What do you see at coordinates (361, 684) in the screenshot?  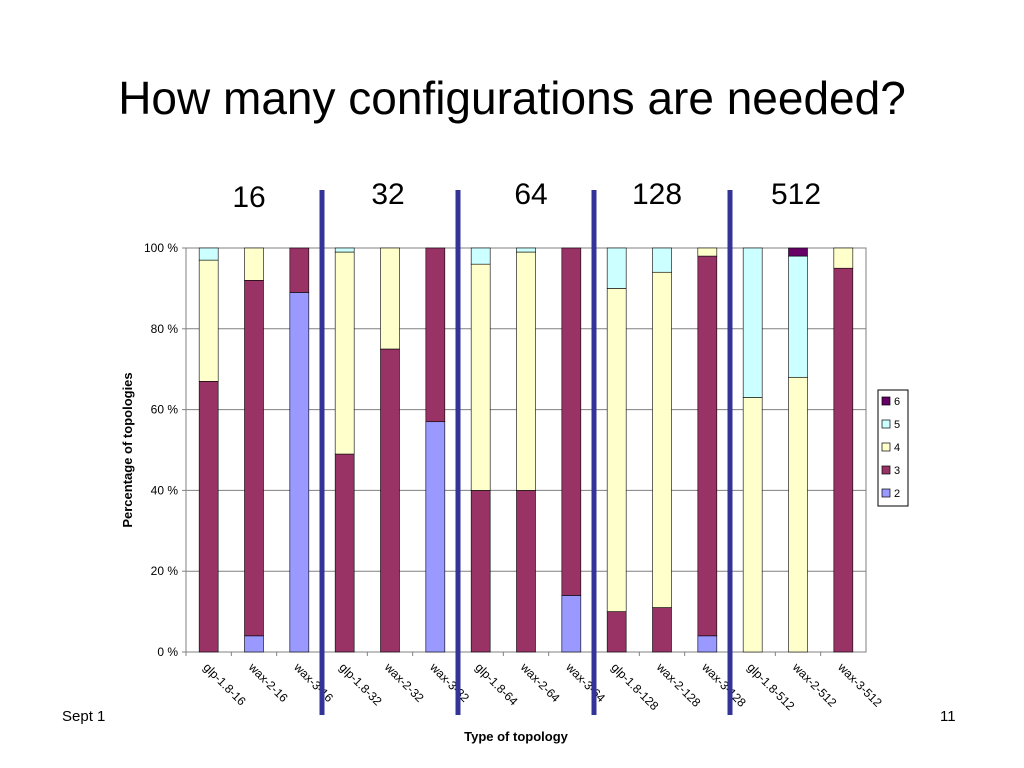 I see `x-tick-label: glp-1.8-32` at bounding box center [361, 684].